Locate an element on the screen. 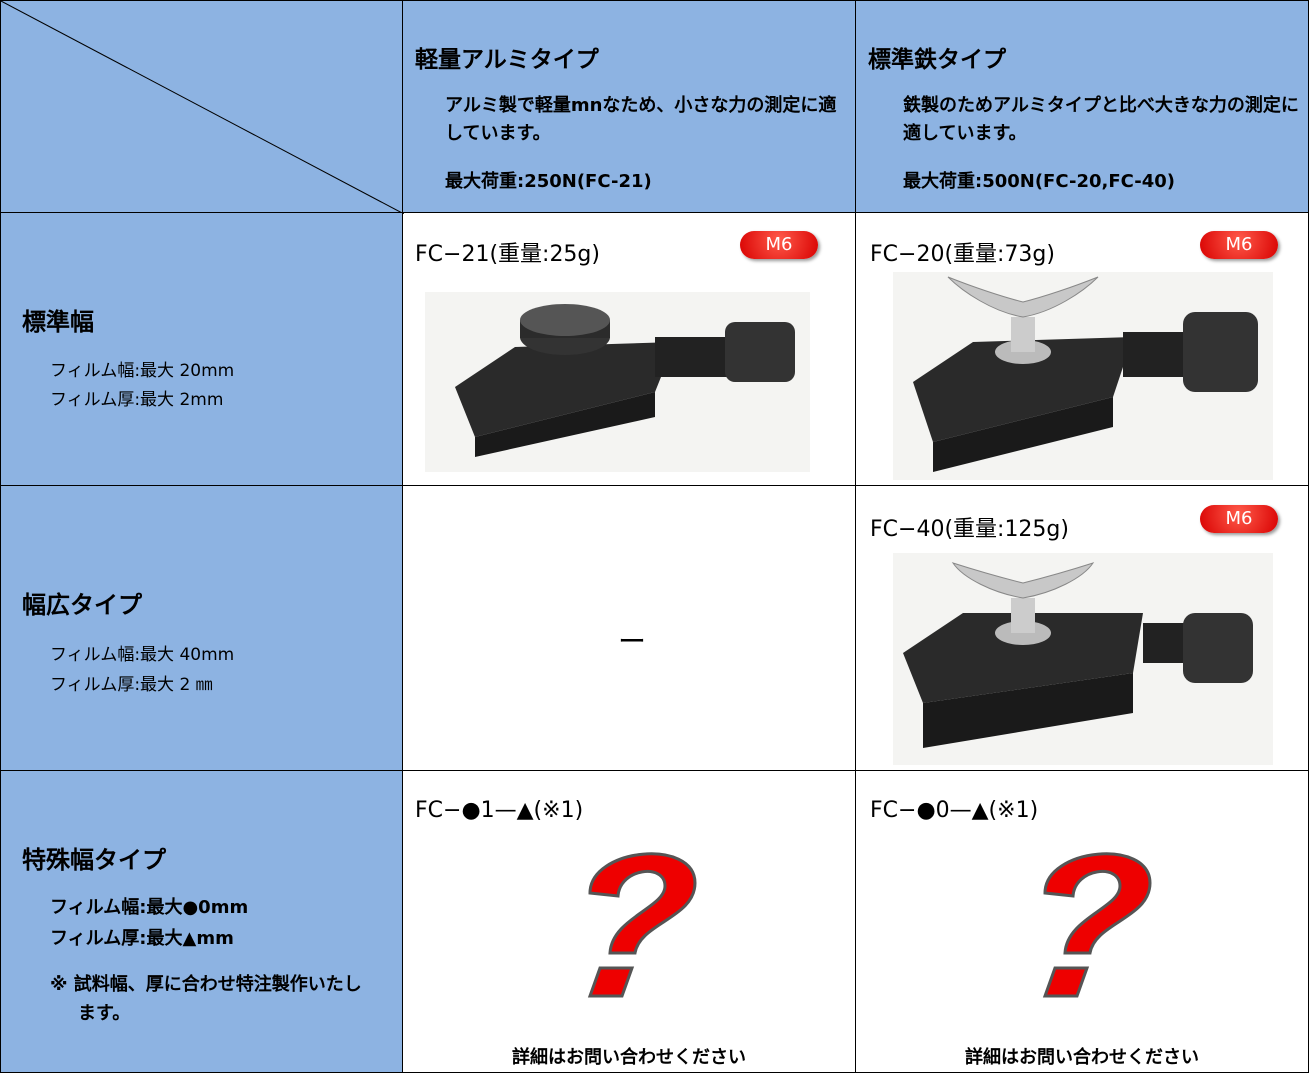 The width and height of the screenshot is (1309, 1073). row-title: 標準幅 is located at coordinates (58, 322).